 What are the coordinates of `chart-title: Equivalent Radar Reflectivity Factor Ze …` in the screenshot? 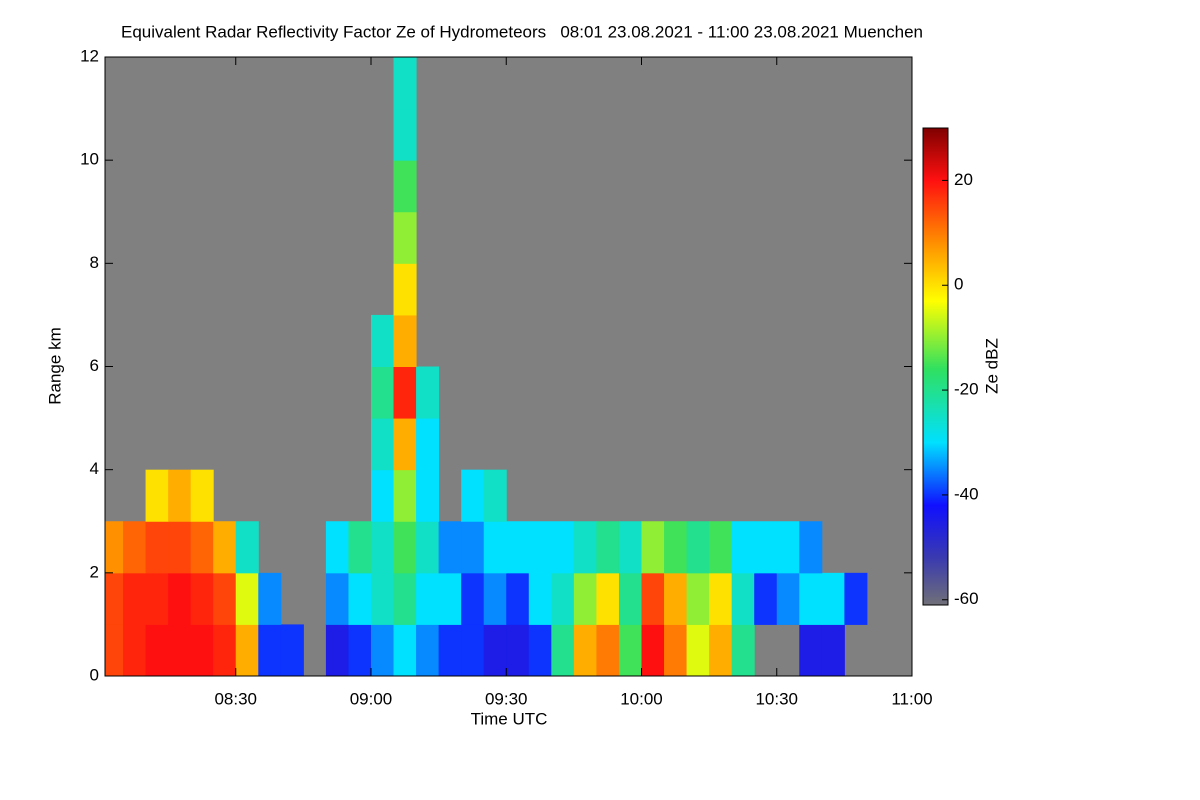 It's located at (522, 31).